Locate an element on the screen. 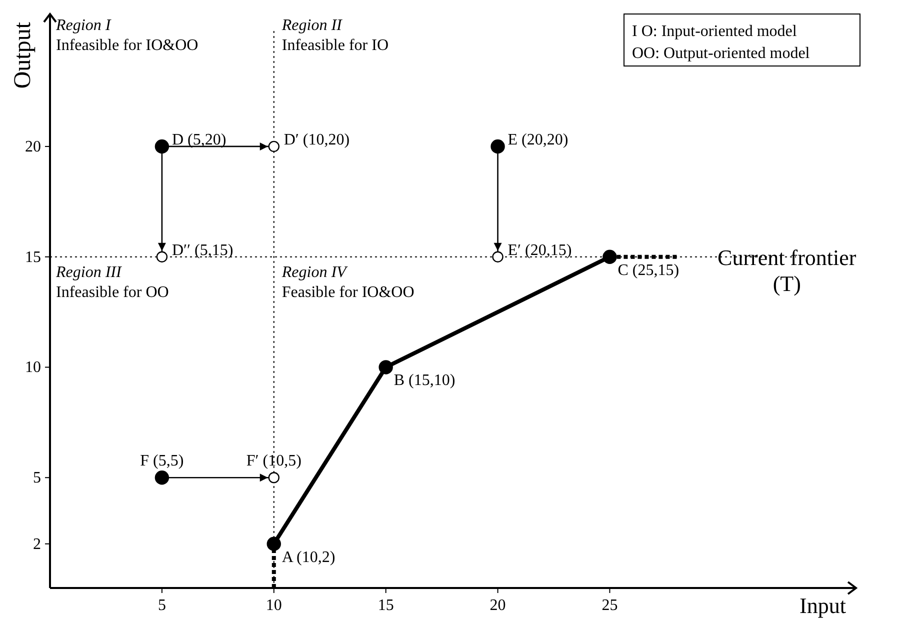  x-axis-title: Input is located at coordinates (823, 605).